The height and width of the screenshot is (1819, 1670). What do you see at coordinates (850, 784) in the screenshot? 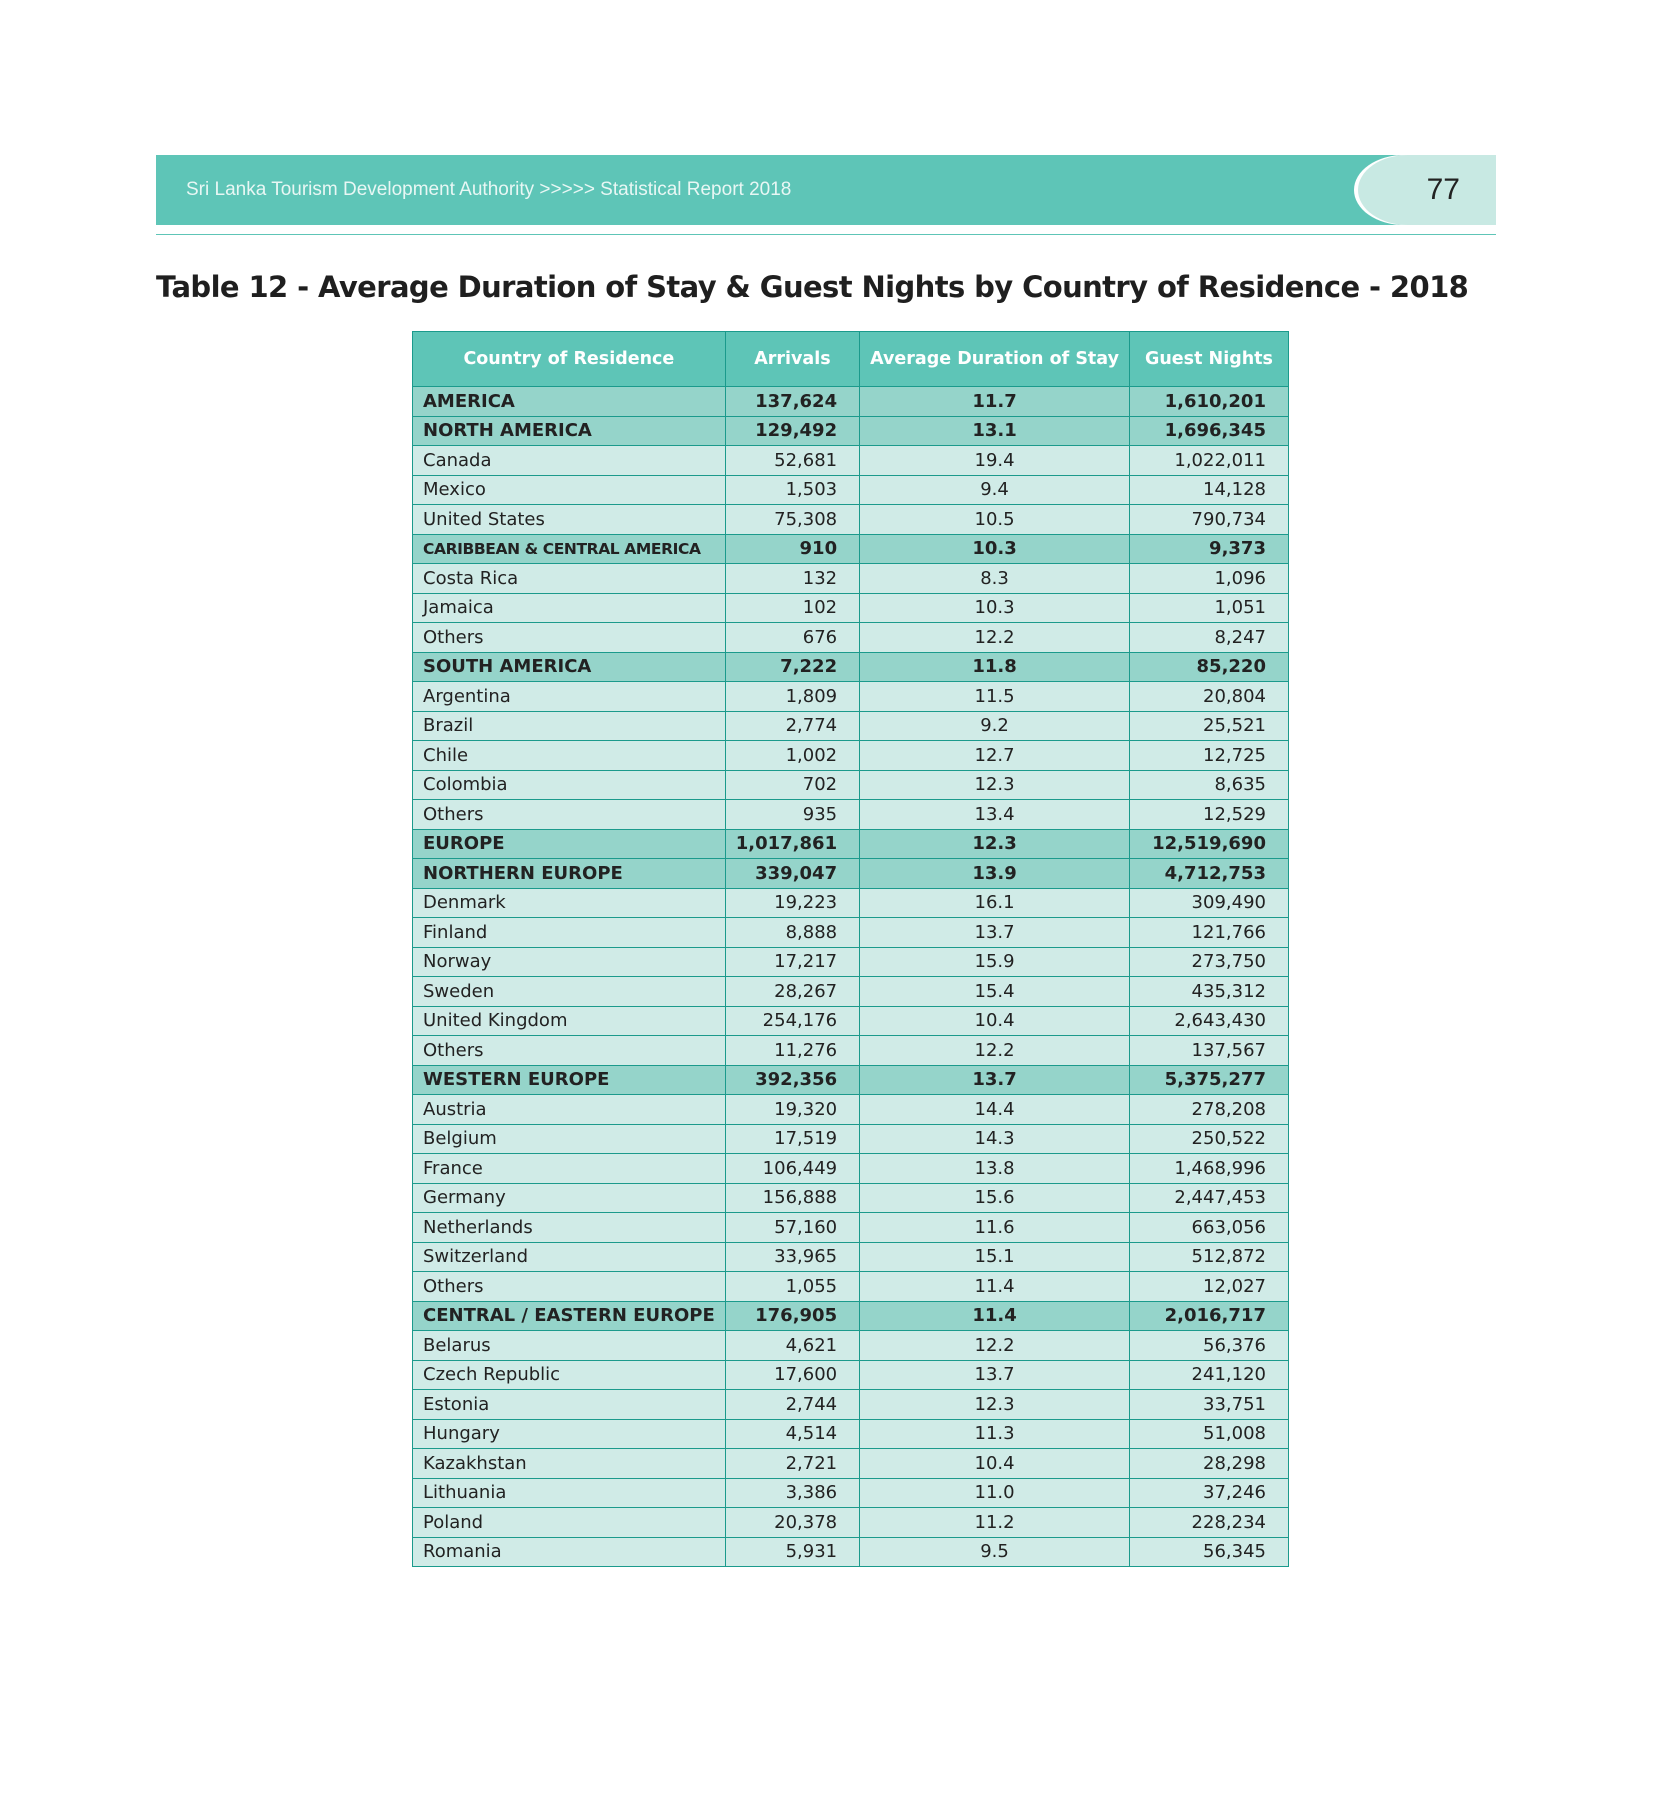
I see `table-row: Colombia 702 12.3 8,635` at bounding box center [850, 784].